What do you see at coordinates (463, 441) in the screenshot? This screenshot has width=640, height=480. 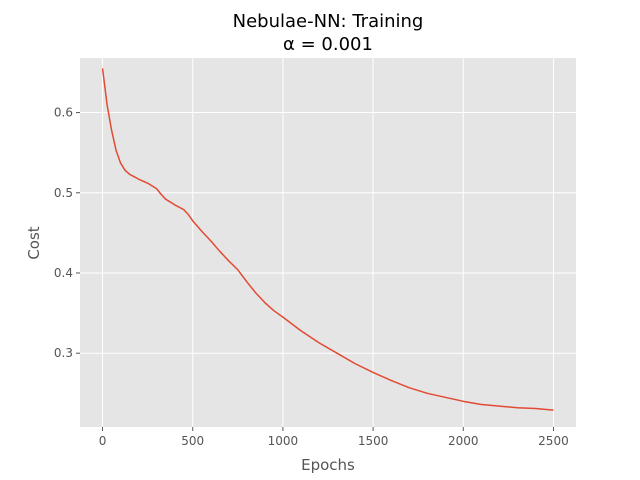 I see `x-tick-label: 2000` at bounding box center [463, 441].